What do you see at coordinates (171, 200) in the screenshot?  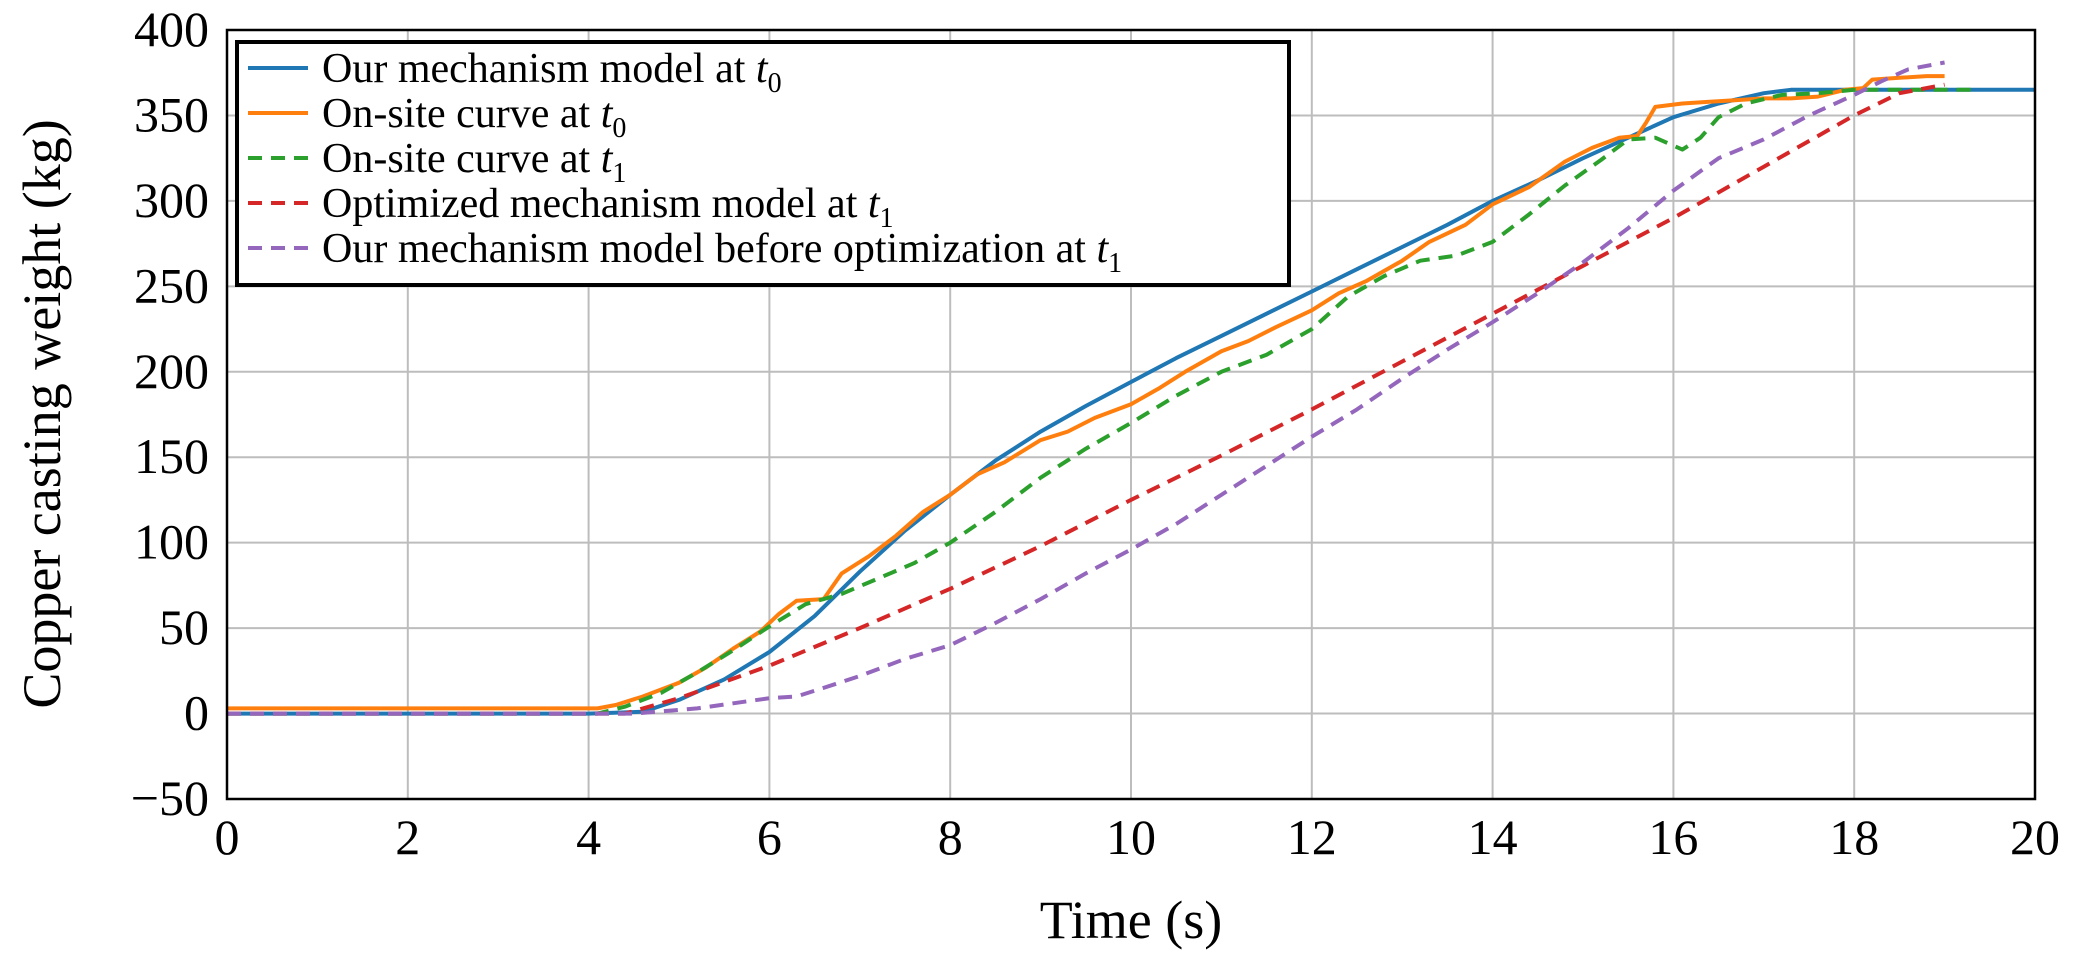 I see `y-tick-label: 300` at bounding box center [171, 200].